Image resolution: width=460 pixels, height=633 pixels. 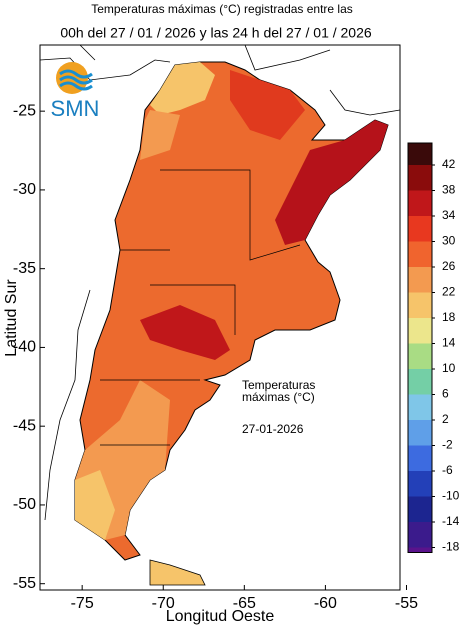 What do you see at coordinates (24, 347) in the screenshot?
I see `y-tick-label: -40` at bounding box center [24, 347].